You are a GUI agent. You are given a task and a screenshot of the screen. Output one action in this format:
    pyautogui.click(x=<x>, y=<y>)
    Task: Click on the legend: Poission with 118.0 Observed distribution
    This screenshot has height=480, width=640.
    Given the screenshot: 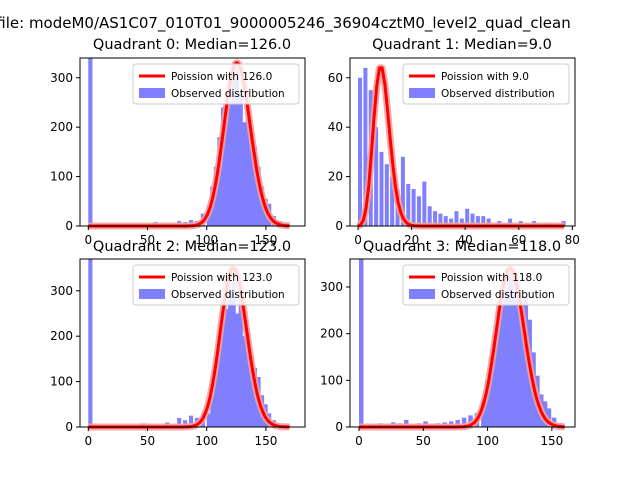 What is the action you would take?
    pyautogui.click(x=486, y=285)
    